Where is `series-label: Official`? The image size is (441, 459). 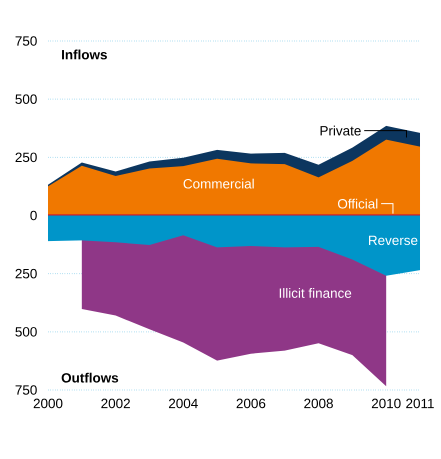
series-label: Official is located at coordinates (358, 203).